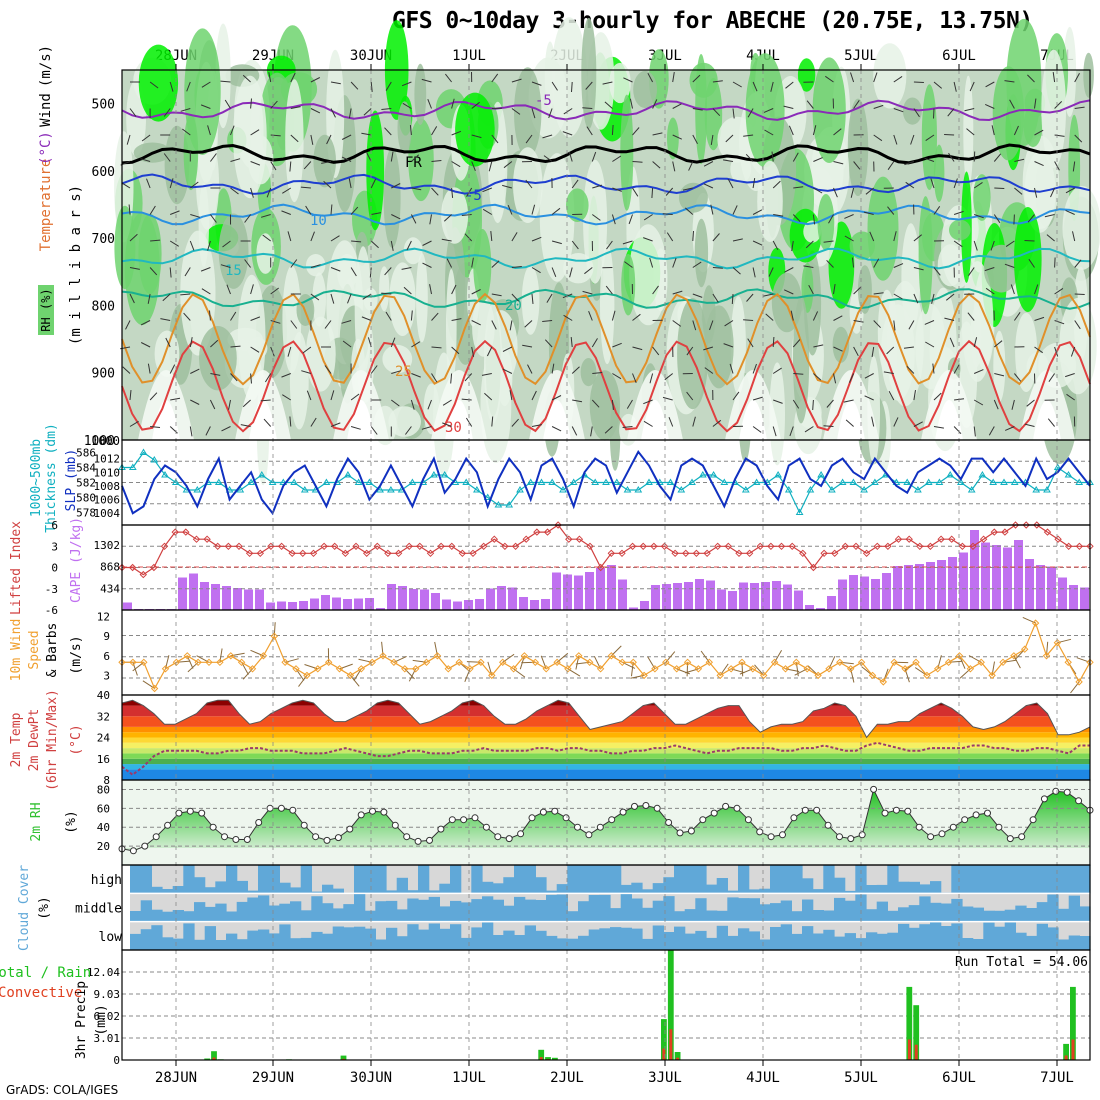 This screenshot has width=1100, height=1100. What do you see at coordinates (46, 110) in the screenshot?
I see `wind-legend-label: Wind` at bounding box center [46, 110].